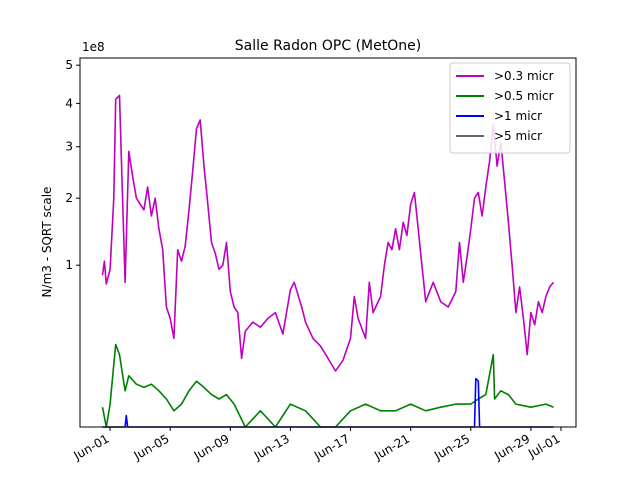 The height and width of the screenshot is (480, 640). I want to click on y-tick-label: 4, so click(69, 103).